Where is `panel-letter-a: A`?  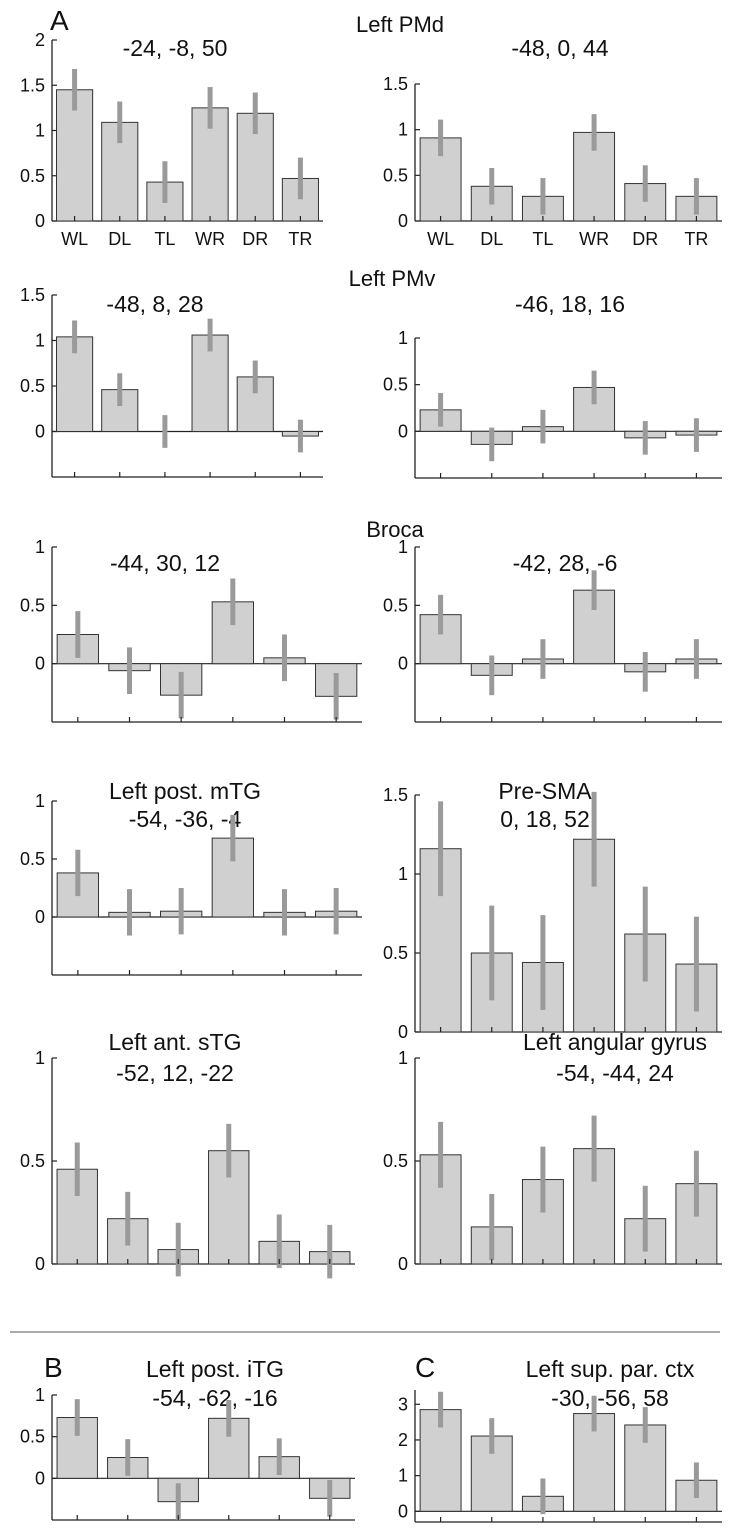 panel-letter-a: A is located at coordinates (59, 20).